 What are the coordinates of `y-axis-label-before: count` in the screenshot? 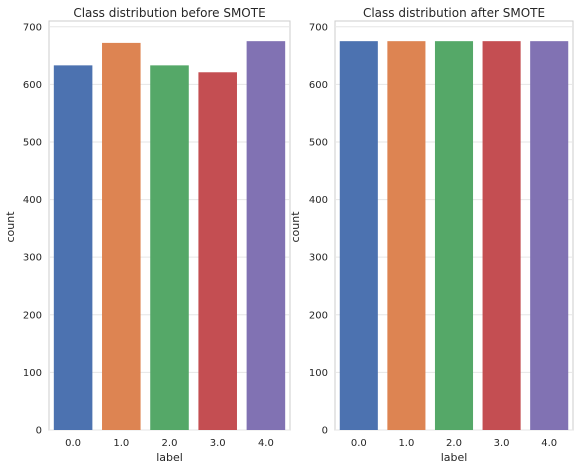 It's located at (10, 227).